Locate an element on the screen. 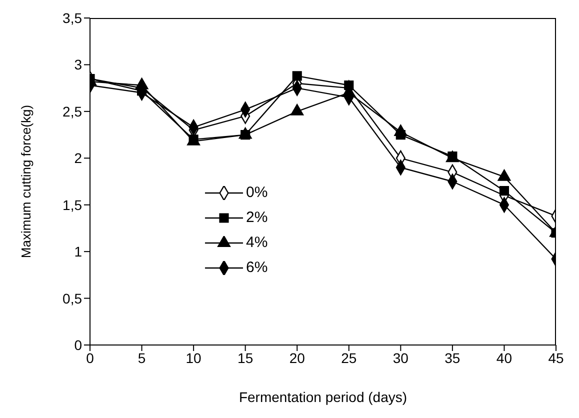 The width and height of the screenshot is (579, 418). y-tick-label: 3,5 is located at coordinates (72, 18).